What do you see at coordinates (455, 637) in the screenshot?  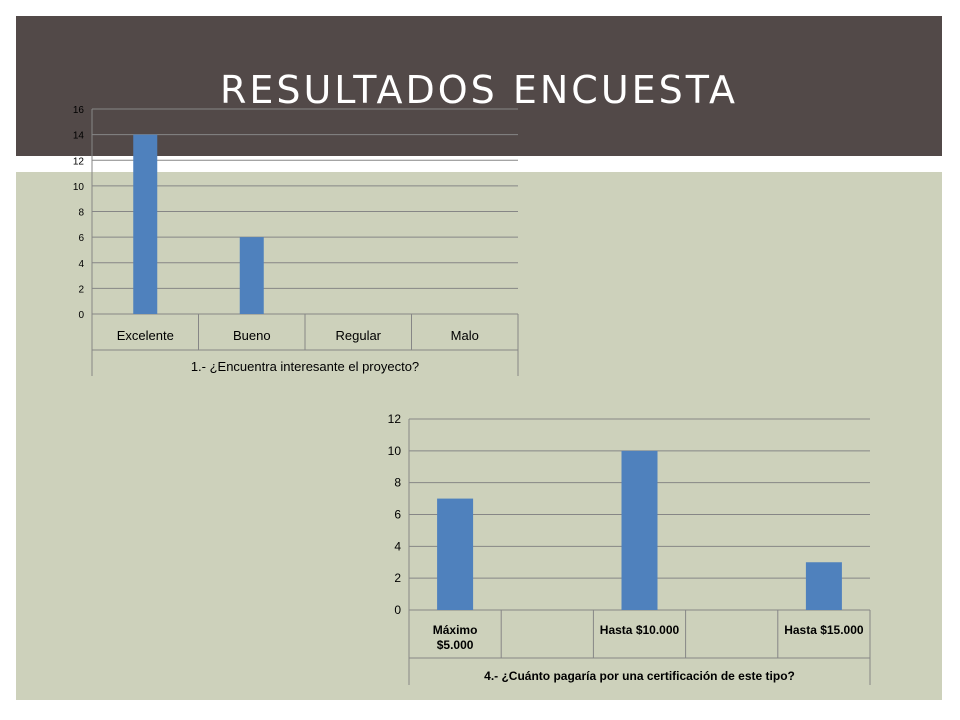 I see `category-label: Máximo $5.000` at bounding box center [455, 637].